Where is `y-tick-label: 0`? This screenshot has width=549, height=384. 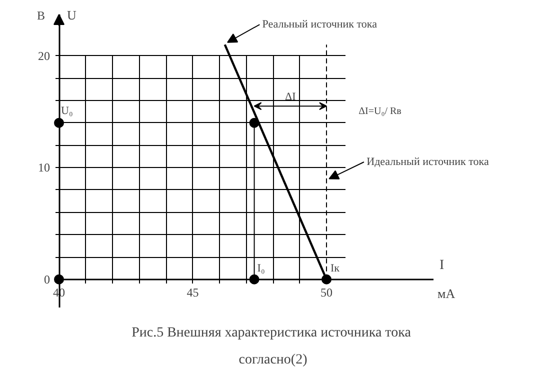
y-tick-label: 0 is located at coordinates (47, 279).